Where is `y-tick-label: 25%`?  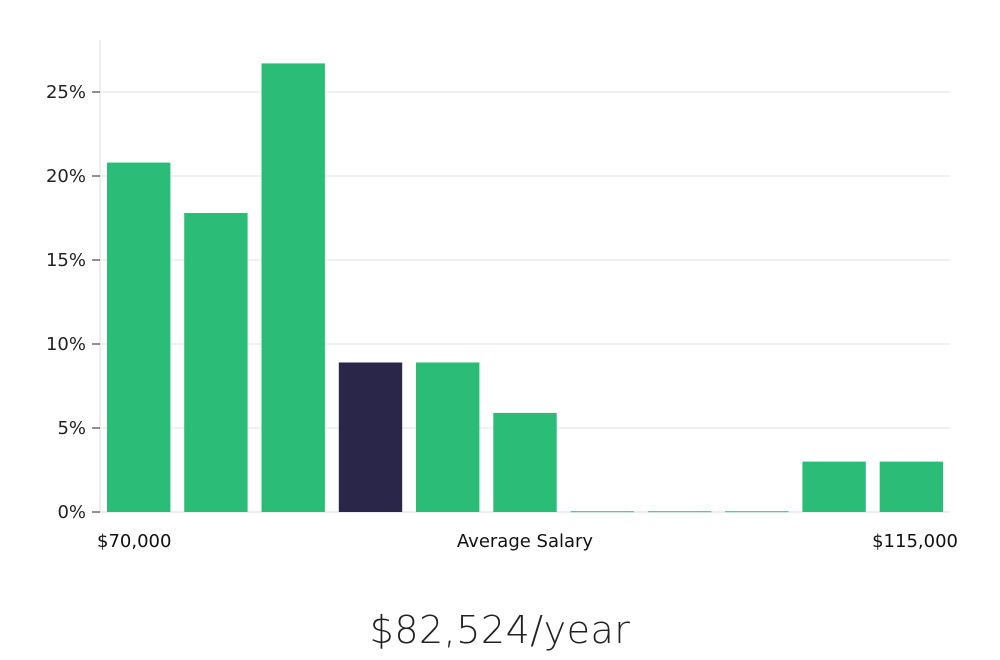
y-tick-label: 25% is located at coordinates (66, 92).